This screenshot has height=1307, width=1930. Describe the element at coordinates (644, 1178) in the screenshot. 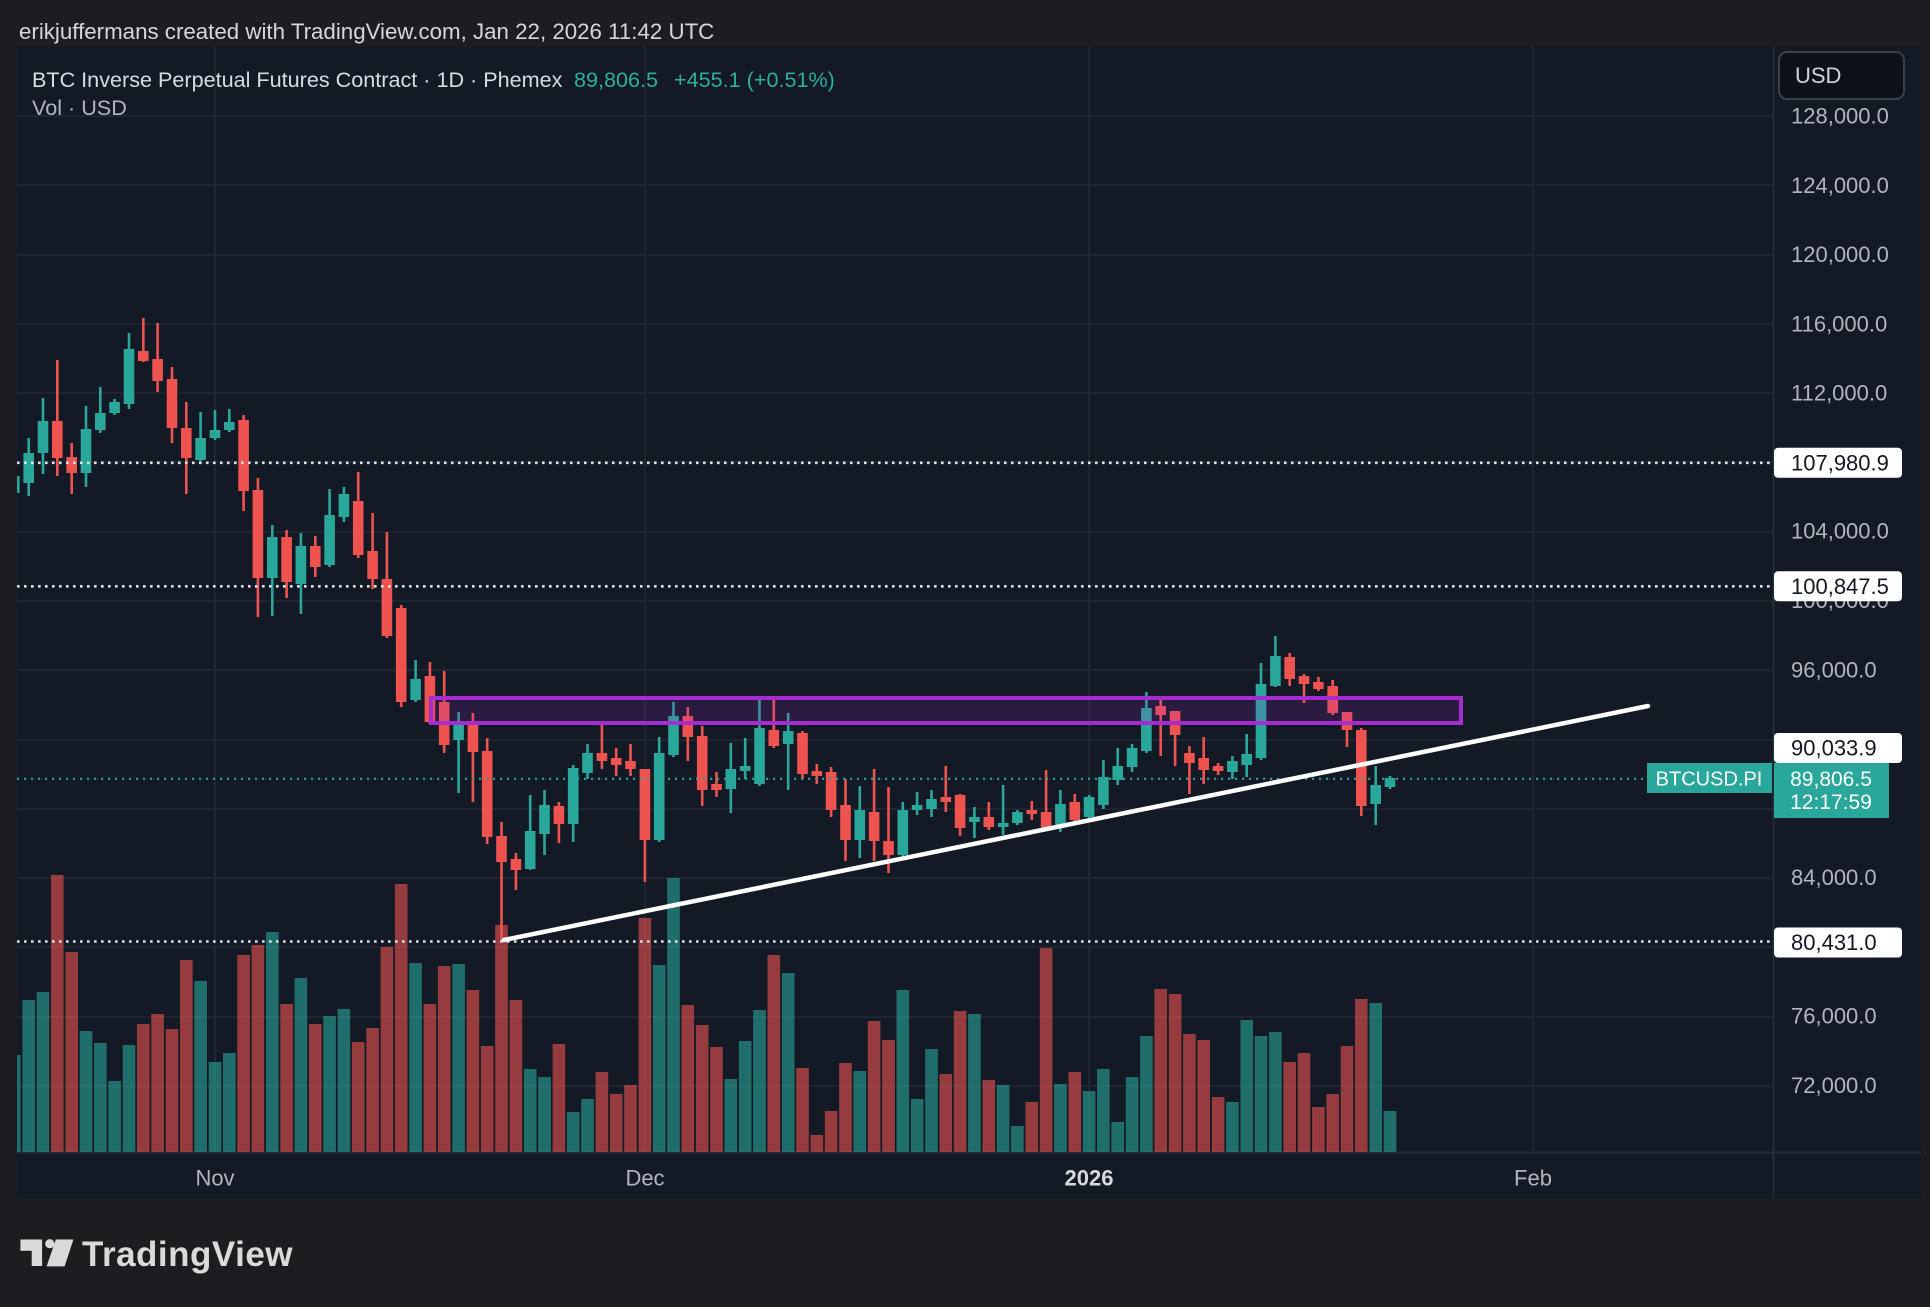

I see `svg-text: Dec` at that location.